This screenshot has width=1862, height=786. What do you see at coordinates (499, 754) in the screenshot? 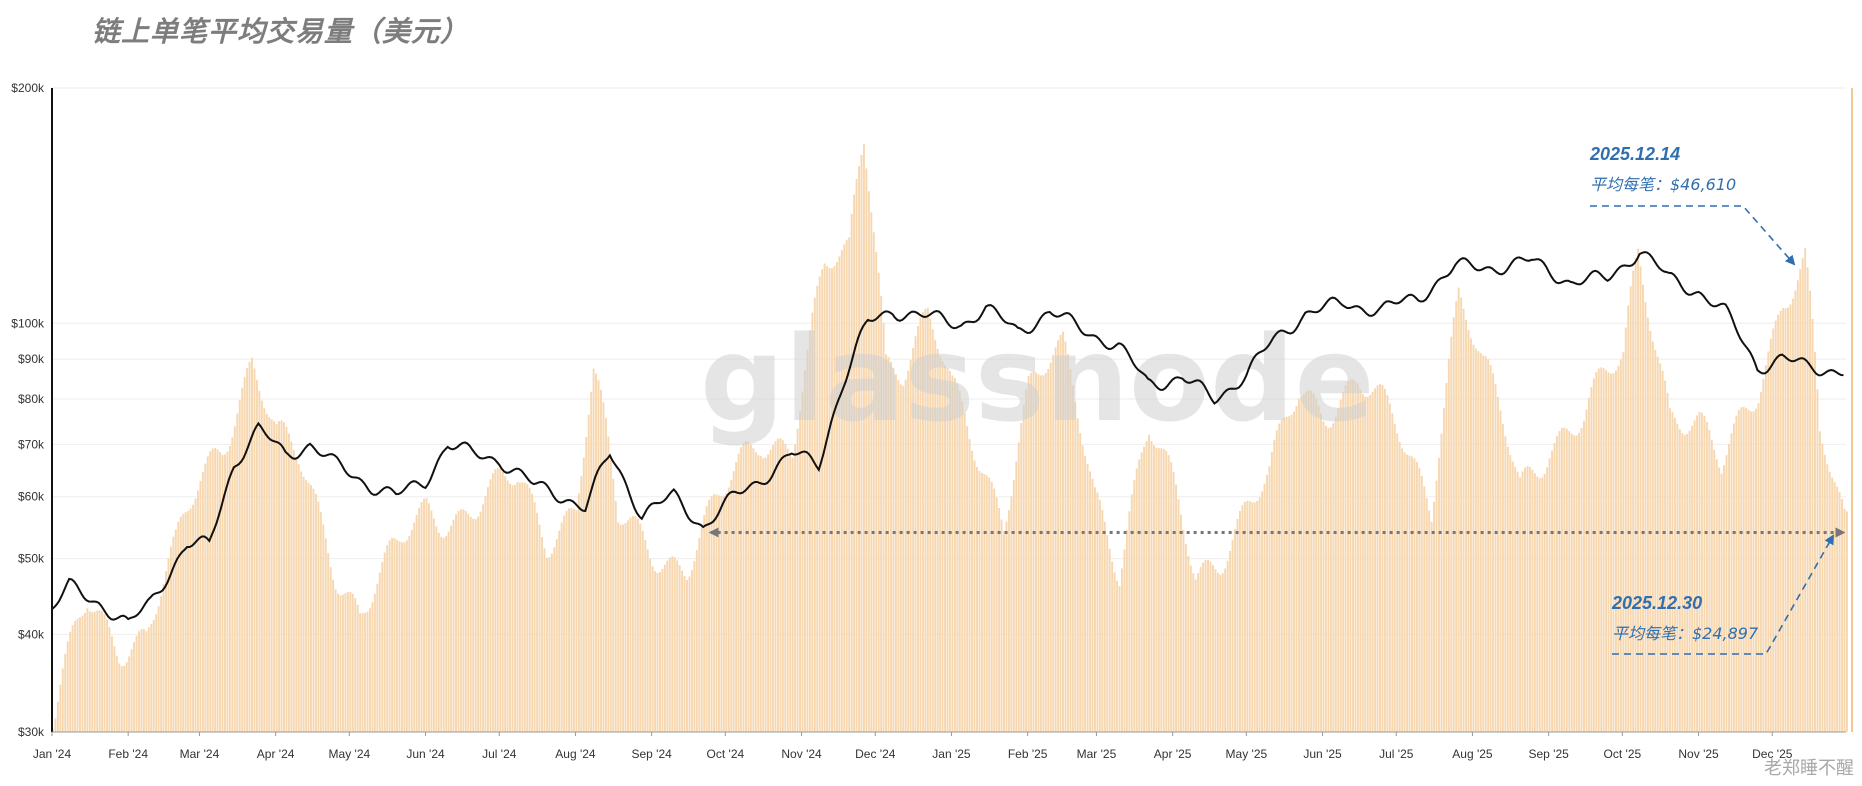
I see `x-tick-label: Jul '24` at bounding box center [499, 754].